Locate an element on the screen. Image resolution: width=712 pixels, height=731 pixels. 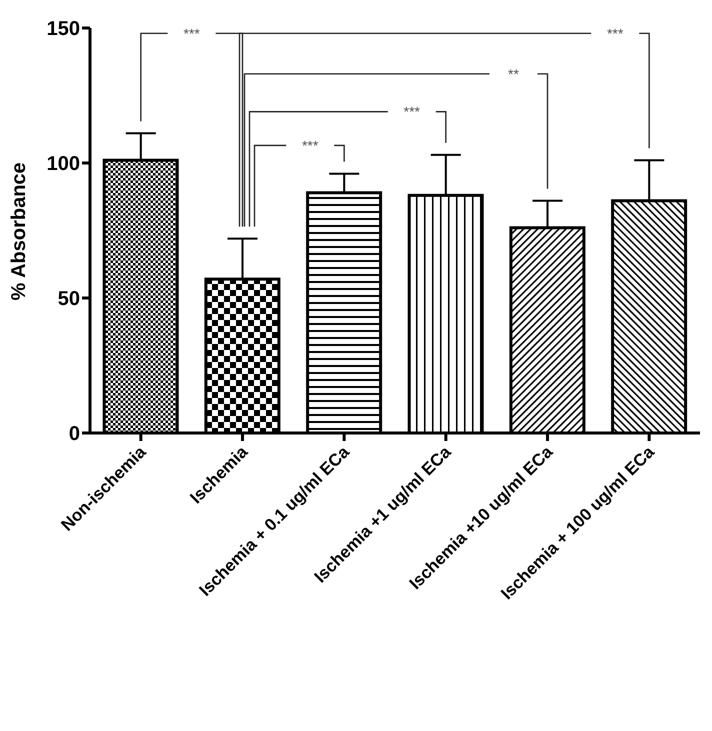
y-tick-label: 100 is located at coordinates (63, 164).